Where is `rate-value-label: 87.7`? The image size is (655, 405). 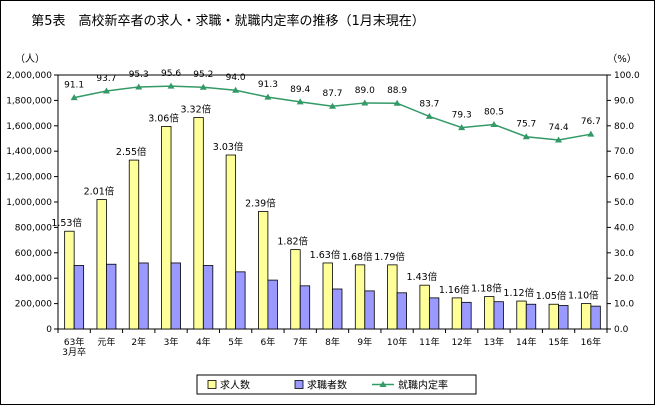 rate-value-label: 87.7 is located at coordinates (332, 94).